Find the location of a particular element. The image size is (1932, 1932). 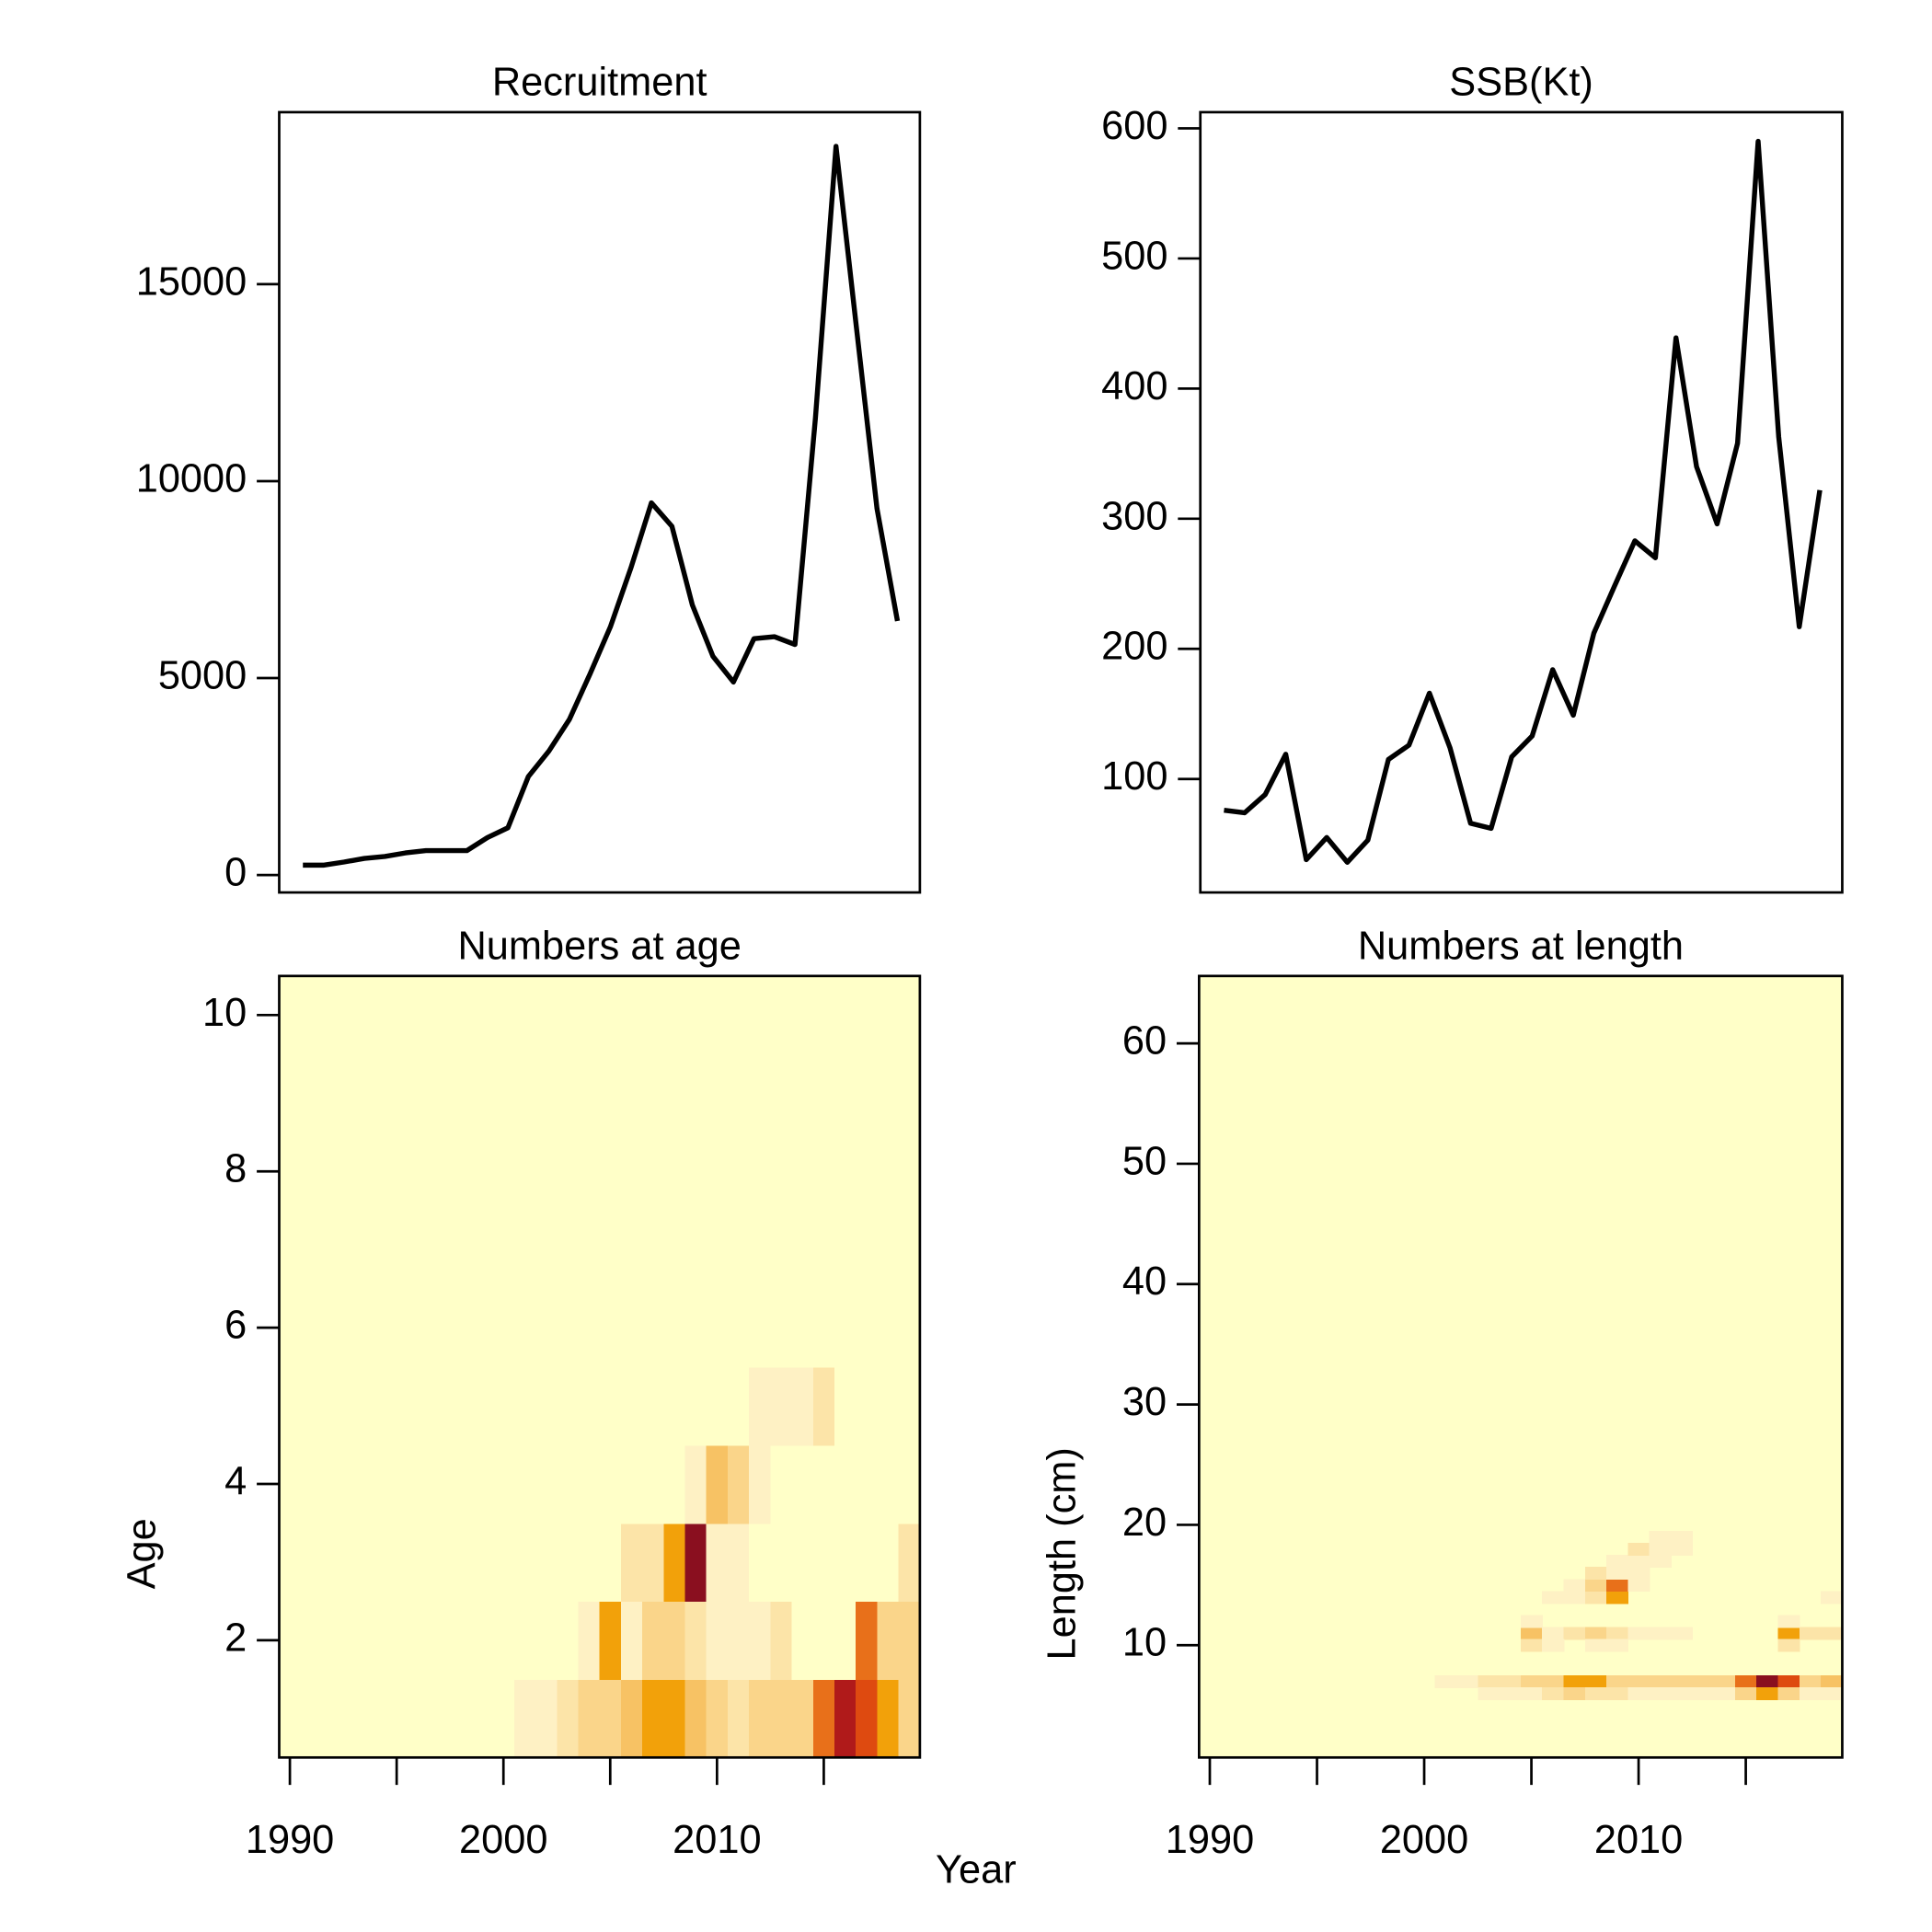

y-tick-label: 4 is located at coordinates (235, 1481).